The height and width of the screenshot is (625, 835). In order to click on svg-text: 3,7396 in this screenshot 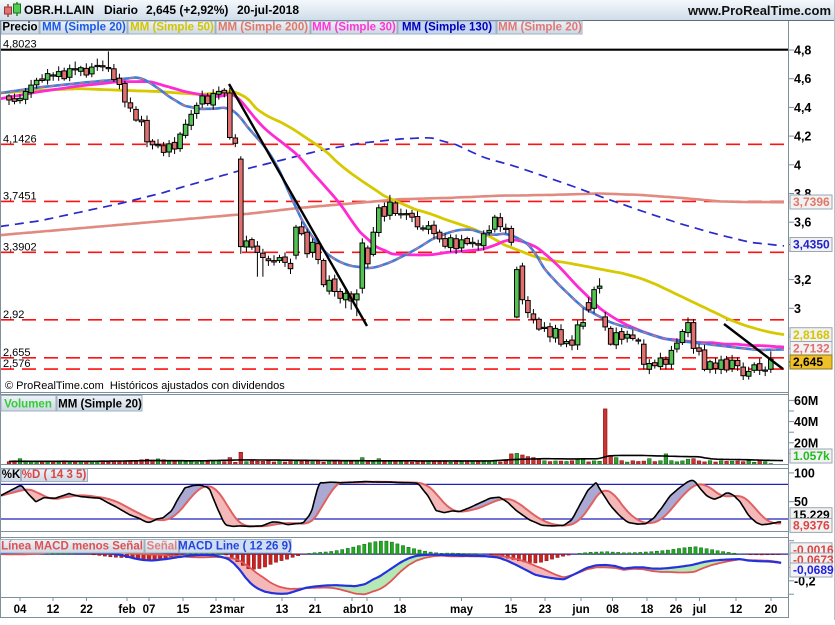, I will do `click(811, 202)`.